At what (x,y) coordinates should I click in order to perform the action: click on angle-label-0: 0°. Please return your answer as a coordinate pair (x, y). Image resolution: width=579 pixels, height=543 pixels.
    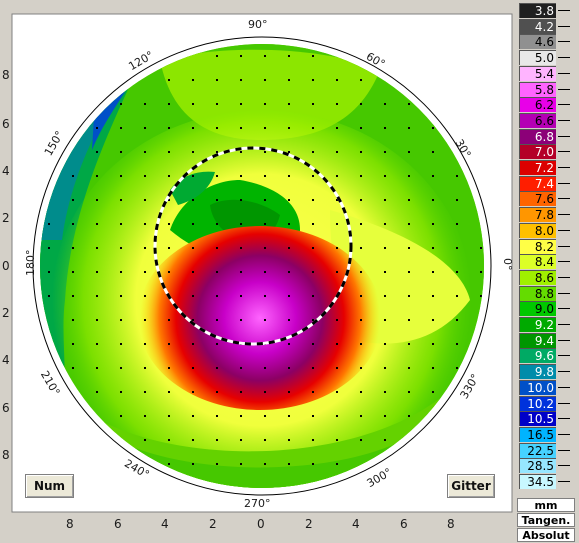
    Looking at the image, I should click on (507, 264).